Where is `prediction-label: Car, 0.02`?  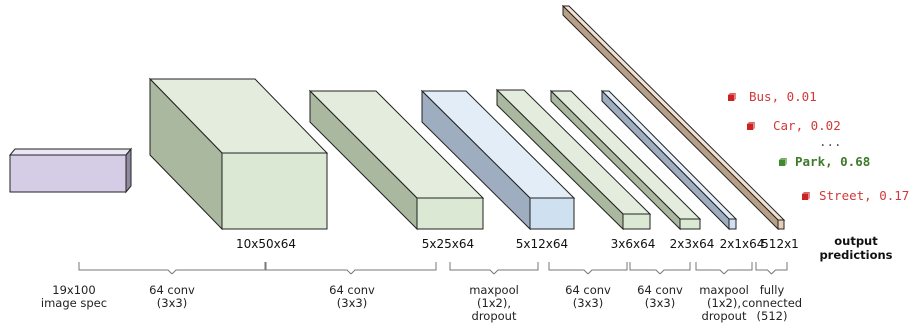 prediction-label: Car, 0.02 is located at coordinates (807, 125).